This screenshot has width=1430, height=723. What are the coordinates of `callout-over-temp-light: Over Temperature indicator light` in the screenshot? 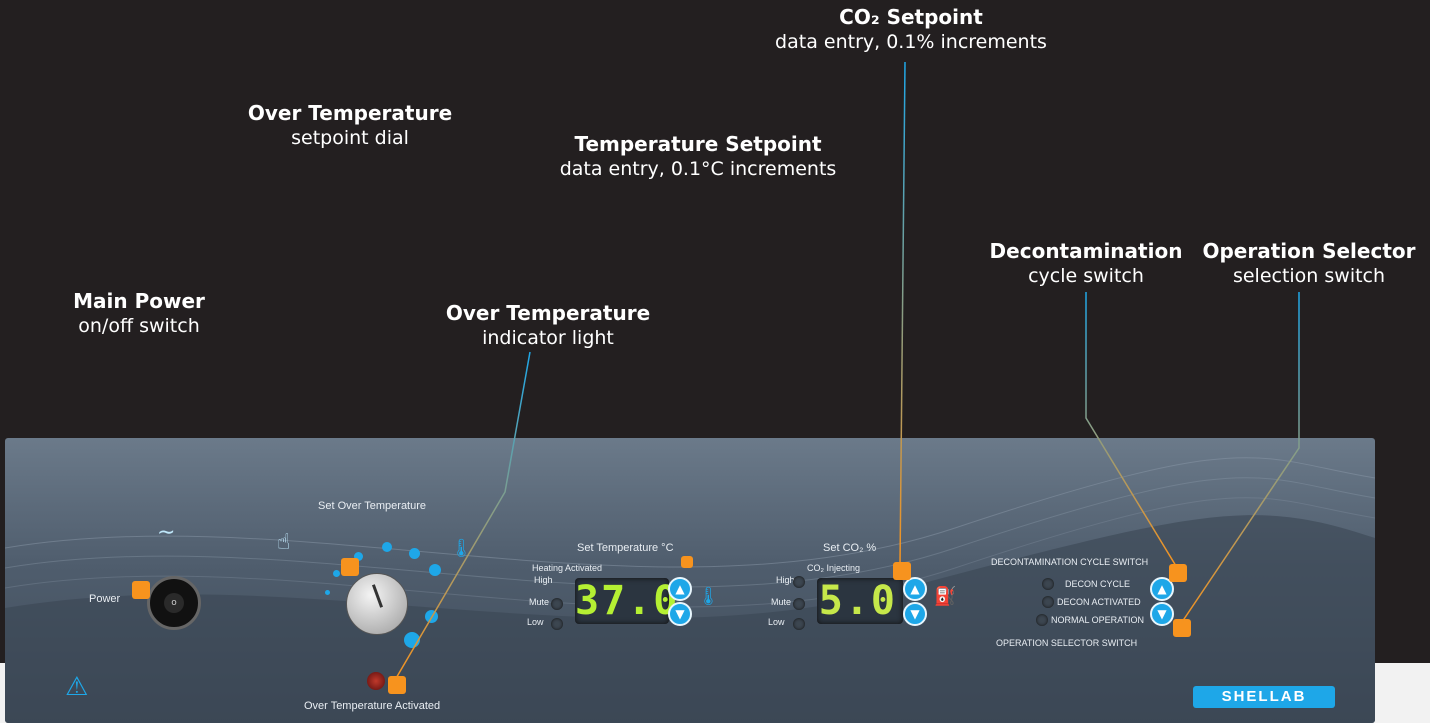 It's located at (548, 325).